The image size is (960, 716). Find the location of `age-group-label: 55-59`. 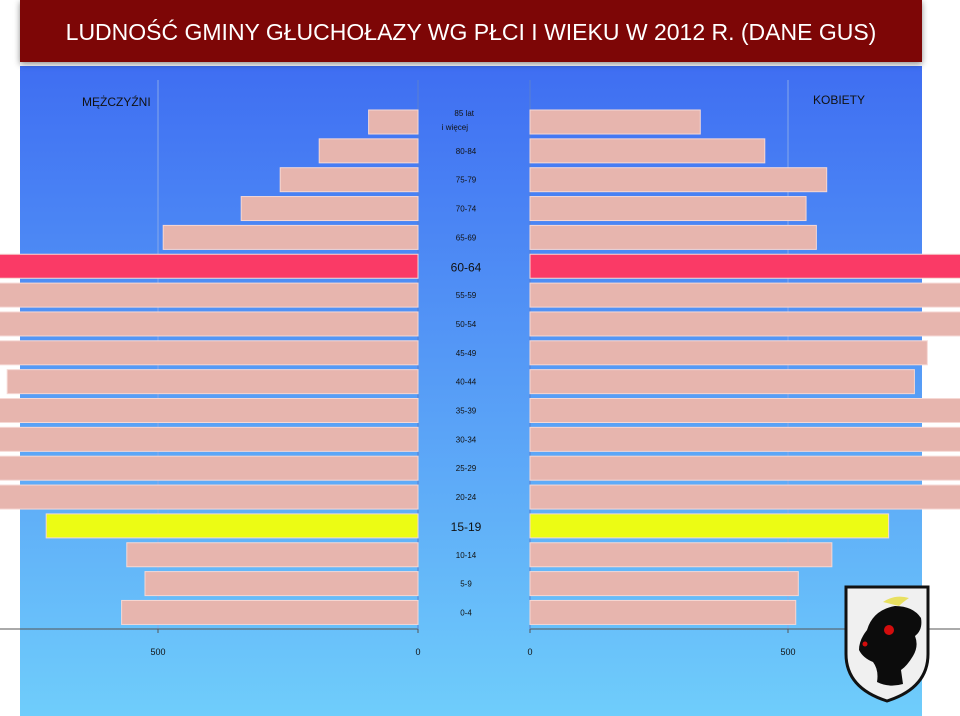

age-group-label: 55-59 is located at coordinates (466, 295).